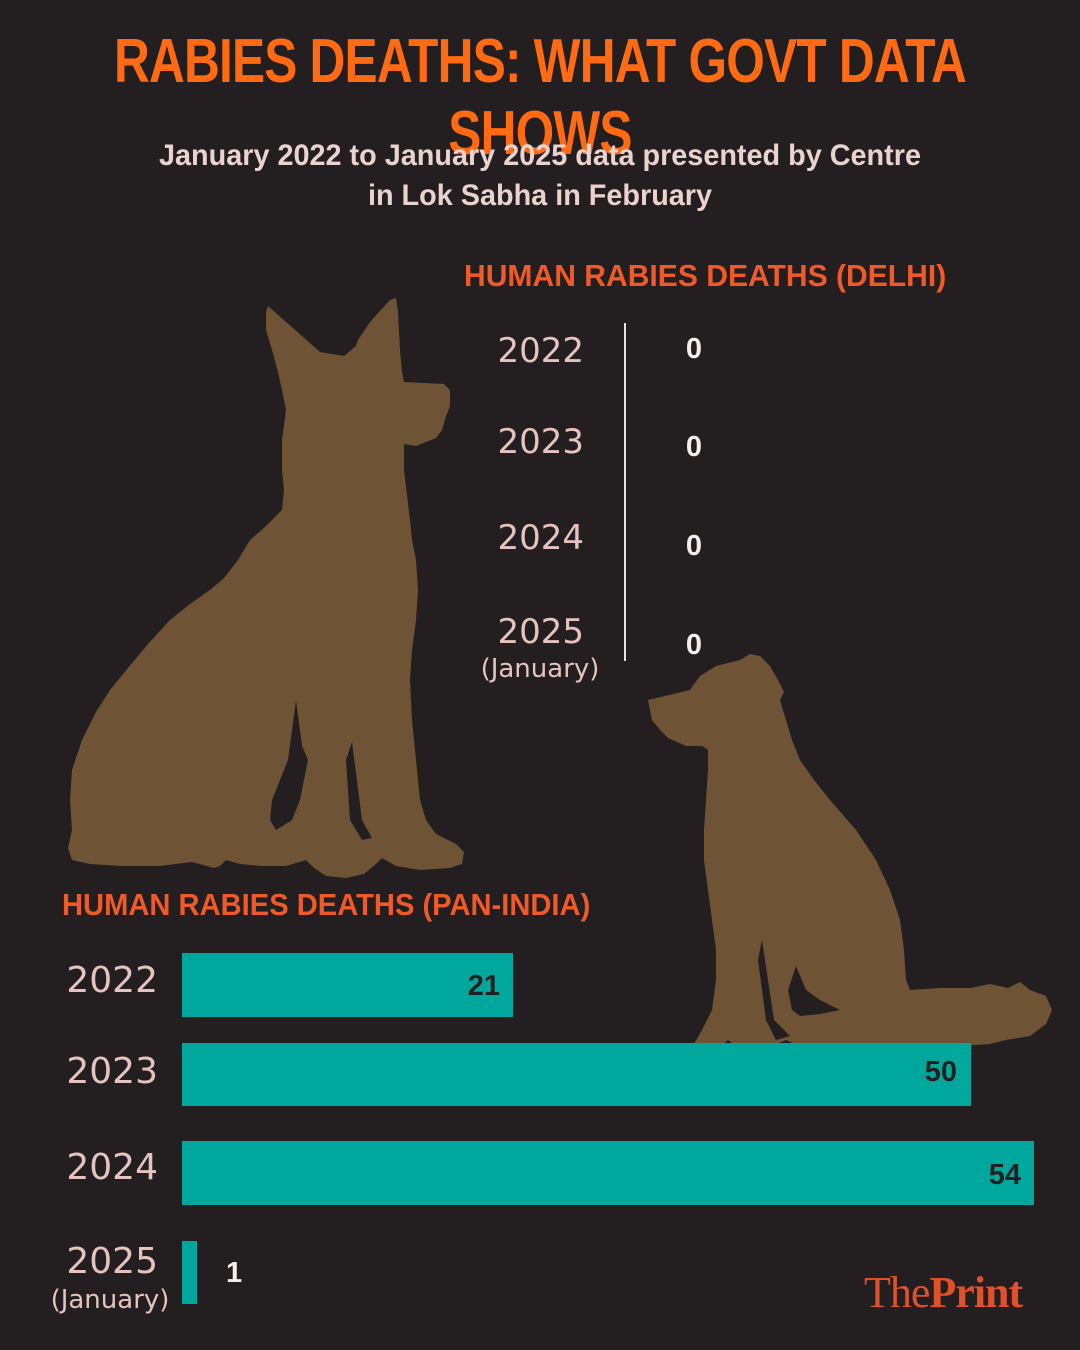 This screenshot has width=1080, height=1350. What do you see at coordinates (326, 904) in the screenshot?
I see `india-section-title: HUMAN RABIES DEATHS (PAN-INDIA)` at bounding box center [326, 904].